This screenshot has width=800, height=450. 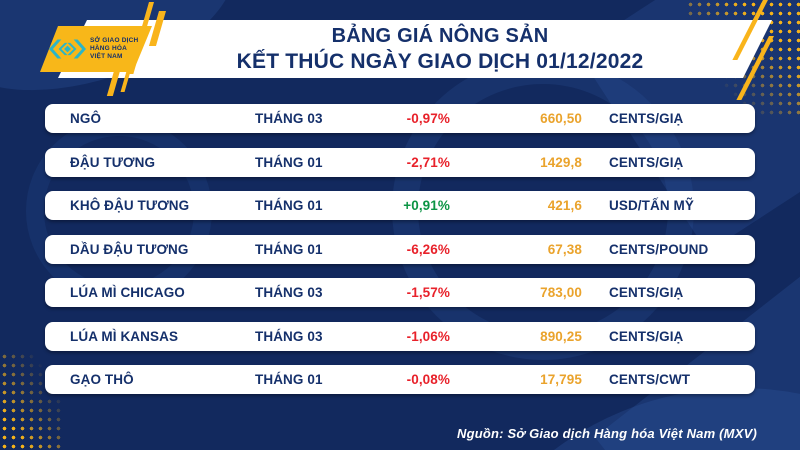 I want to click on price-row: NGÔ THÁNG 03 -0,97% 660,50 CENTS/GIẠ, so click(x=400, y=118).